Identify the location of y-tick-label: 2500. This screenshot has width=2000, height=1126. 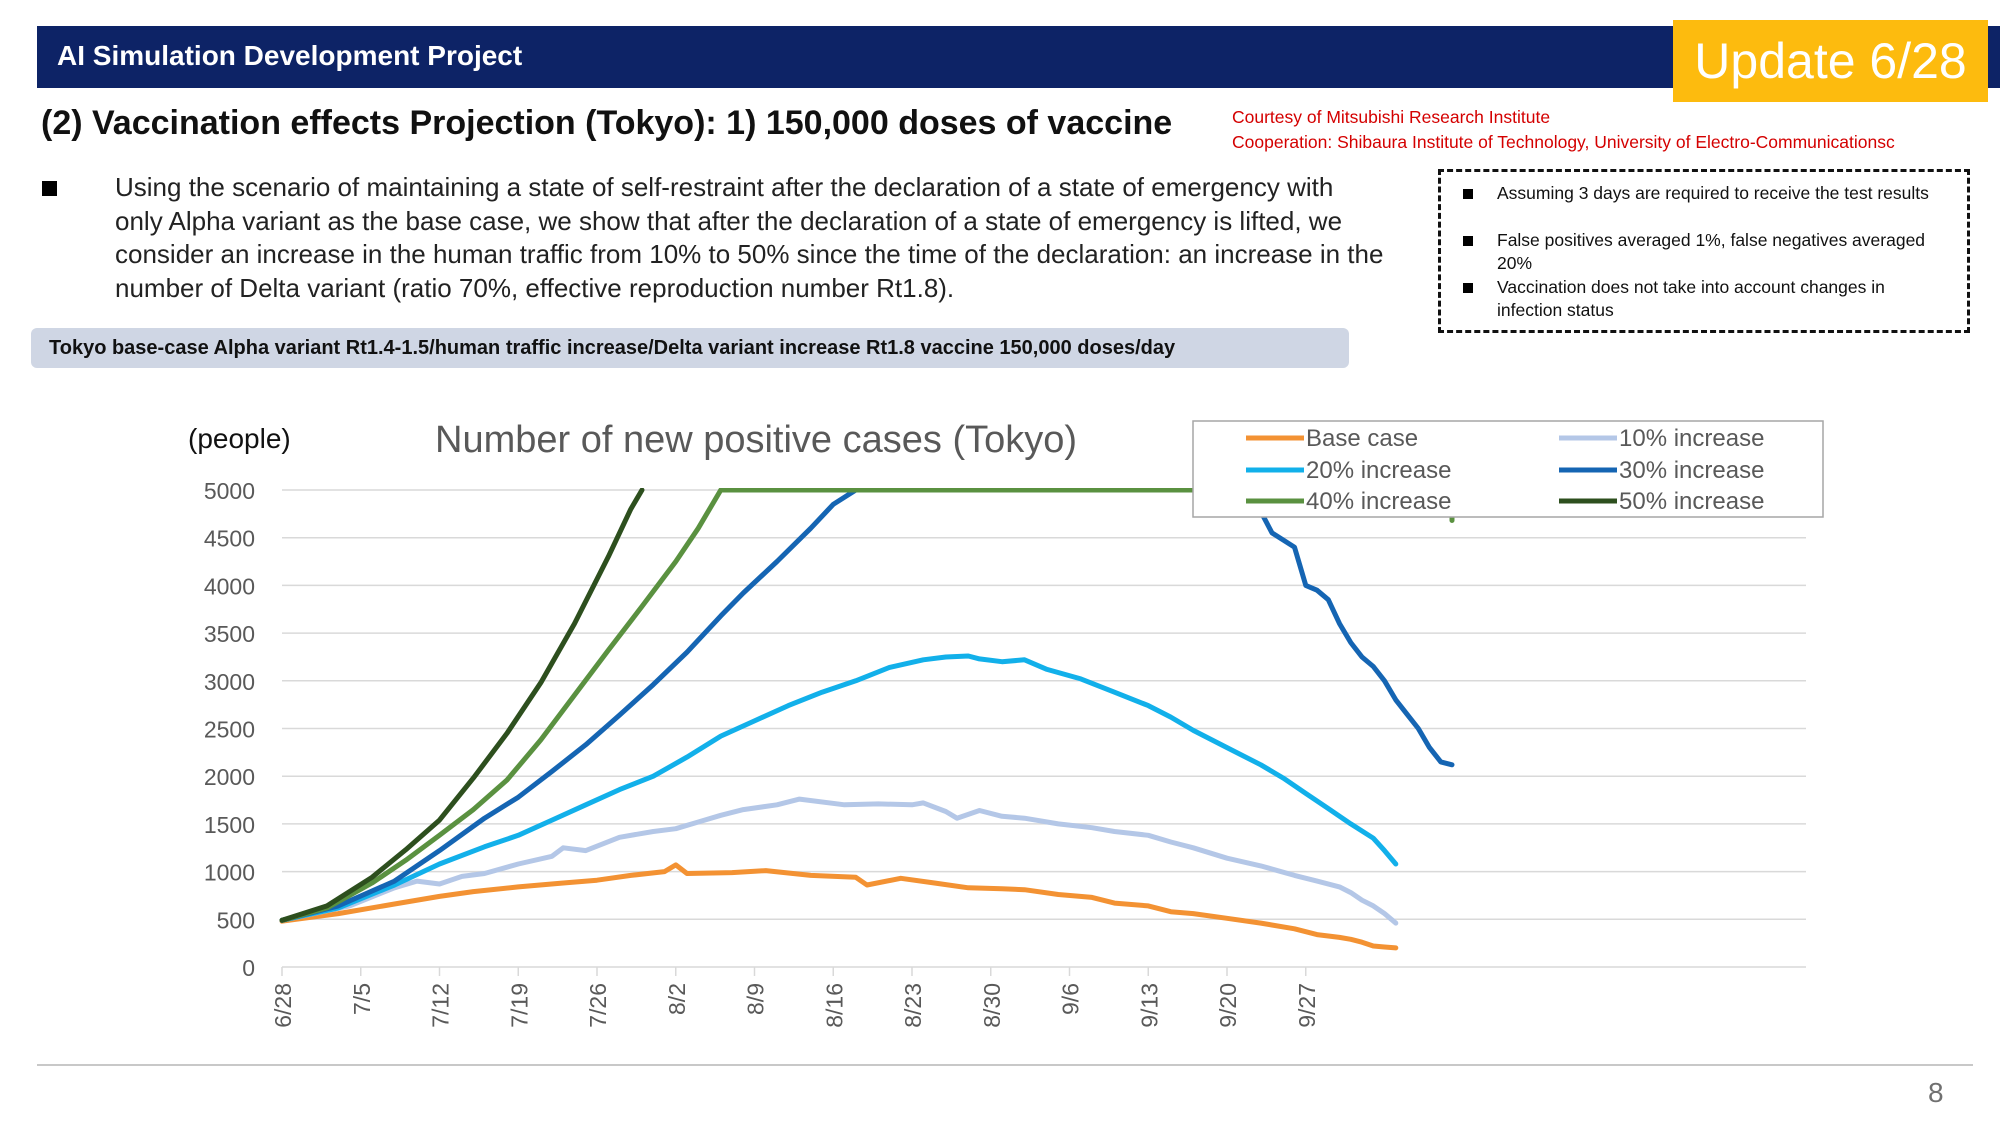
(229, 730).